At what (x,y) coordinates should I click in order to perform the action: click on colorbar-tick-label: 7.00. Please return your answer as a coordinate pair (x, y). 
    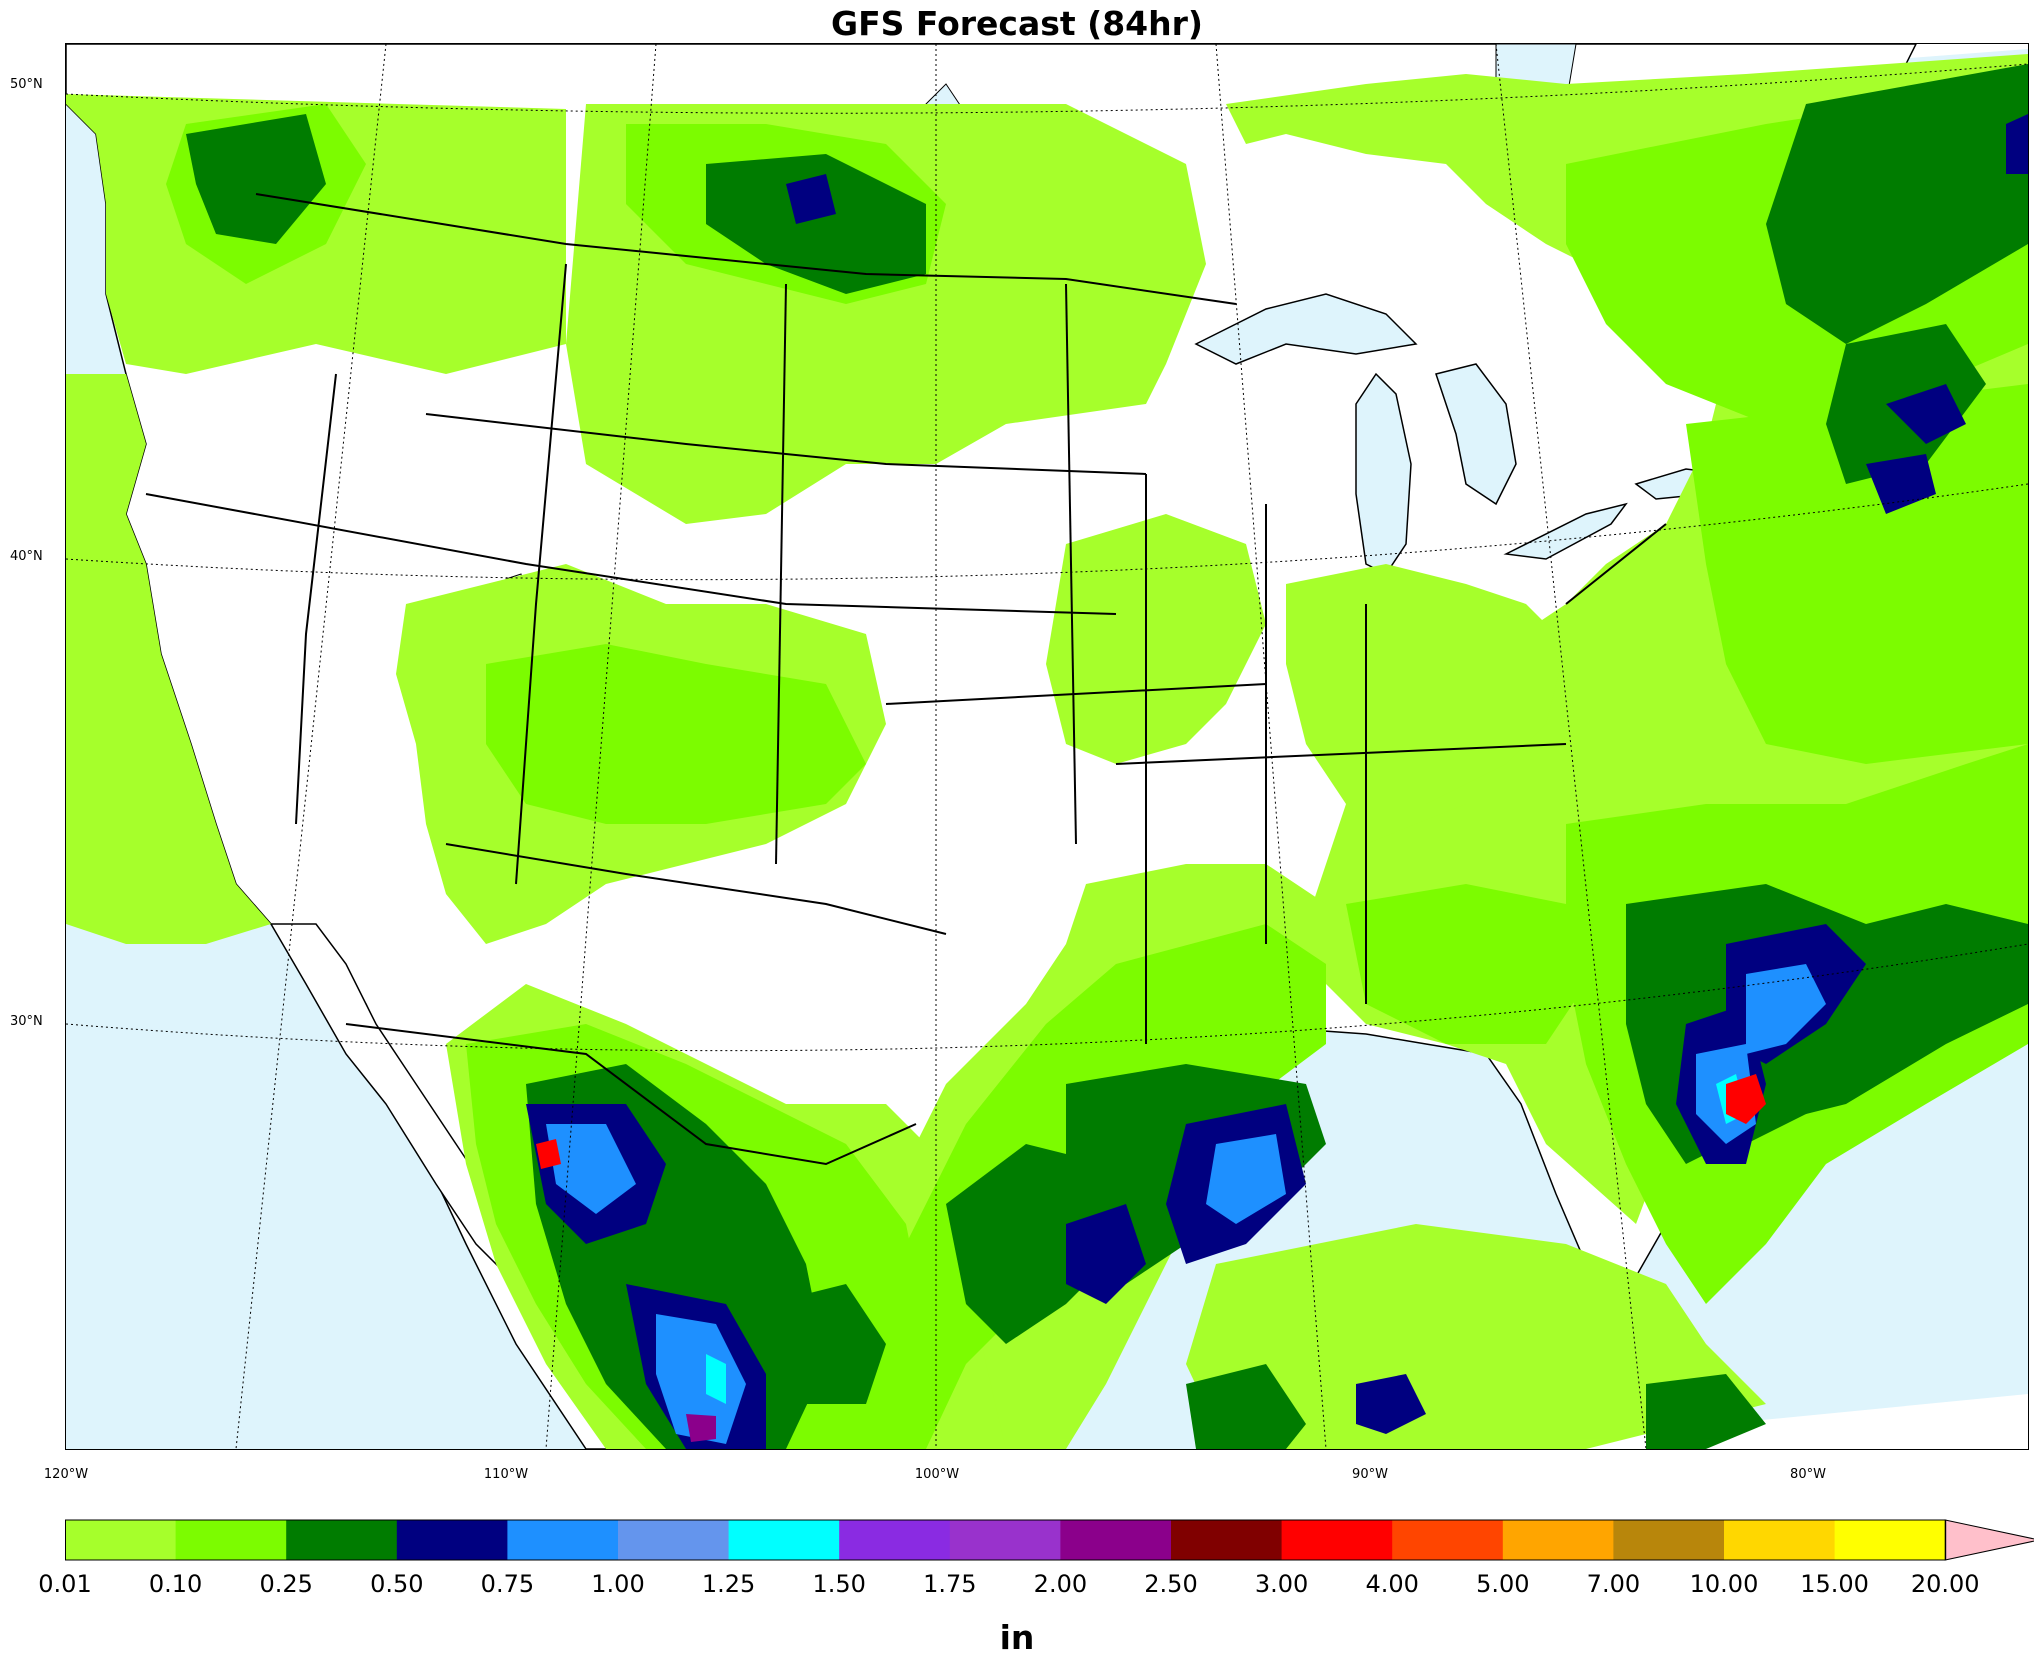
    Looking at the image, I should click on (1613, 1584).